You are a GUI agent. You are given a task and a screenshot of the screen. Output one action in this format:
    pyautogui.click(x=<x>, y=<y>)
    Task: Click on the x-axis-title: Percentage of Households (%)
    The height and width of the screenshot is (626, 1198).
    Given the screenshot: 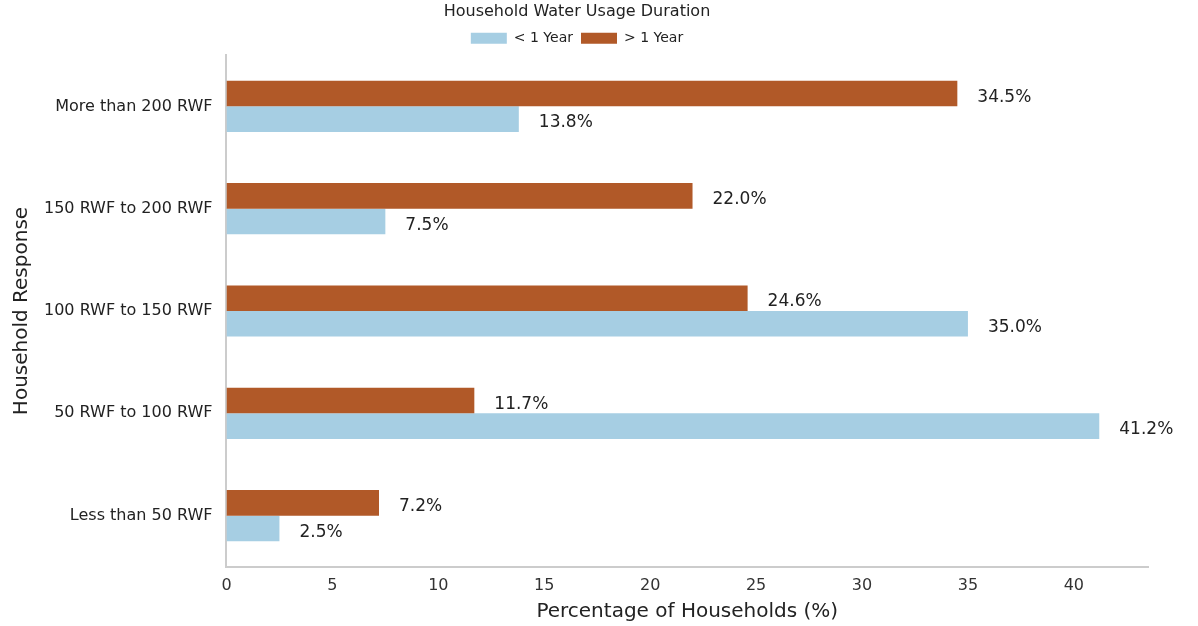 What is the action you would take?
    pyautogui.click(x=687, y=610)
    